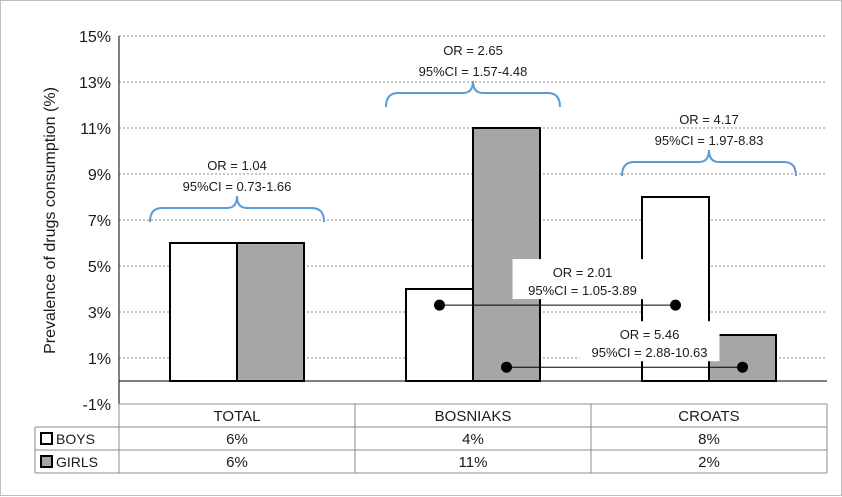  Describe the element at coordinates (77, 462) in the screenshot. I see `legend-label: GIRLS` at that location.